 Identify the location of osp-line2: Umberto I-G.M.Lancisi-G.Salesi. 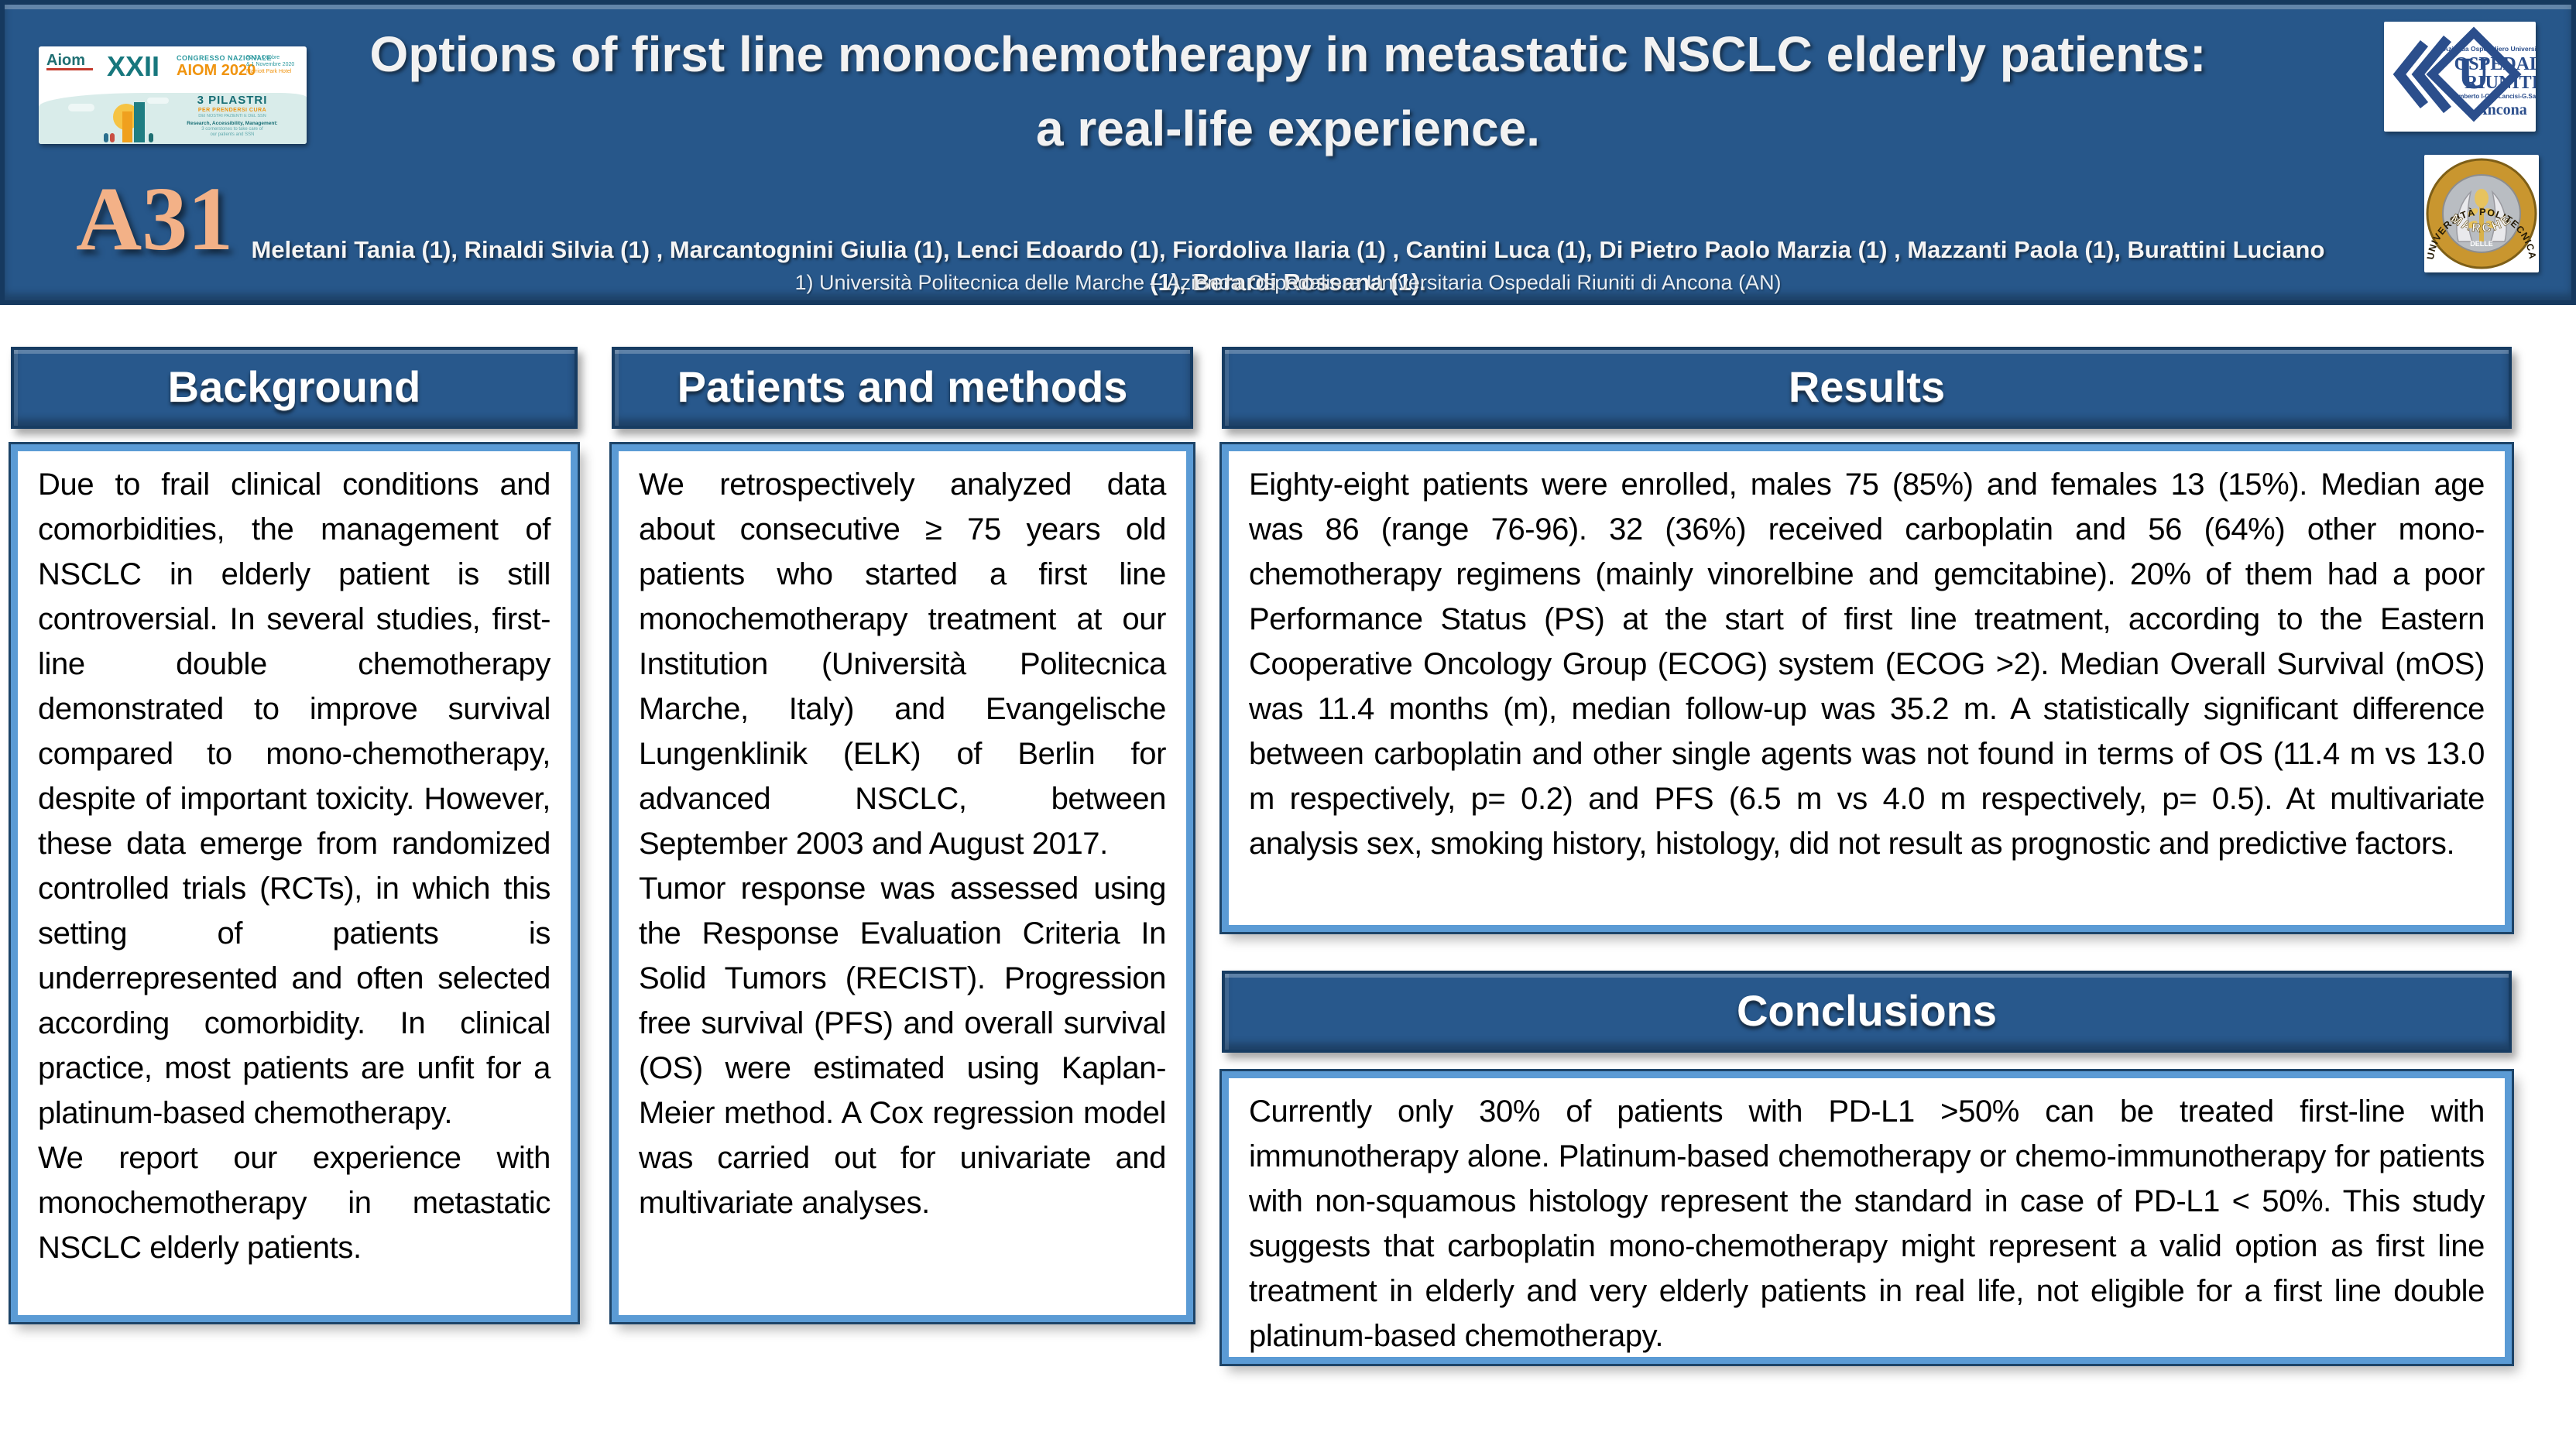
(2495, 96).